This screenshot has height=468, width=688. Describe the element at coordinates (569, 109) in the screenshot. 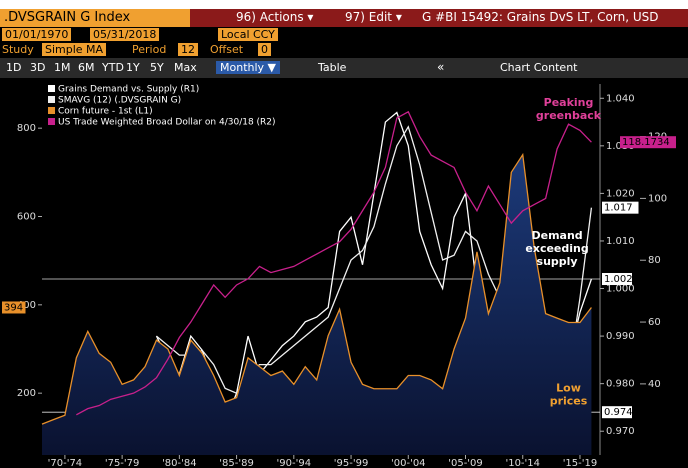

I see `annotation: Peaking greenback` at that location.